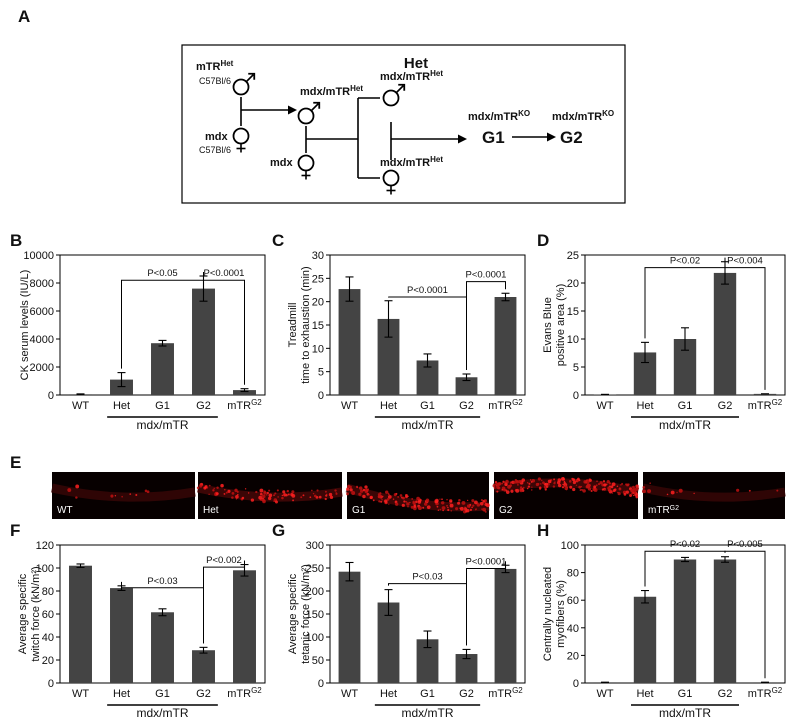 The image size is (795, 718). I want to click on y-tick-label: 80, so click(48, 592).